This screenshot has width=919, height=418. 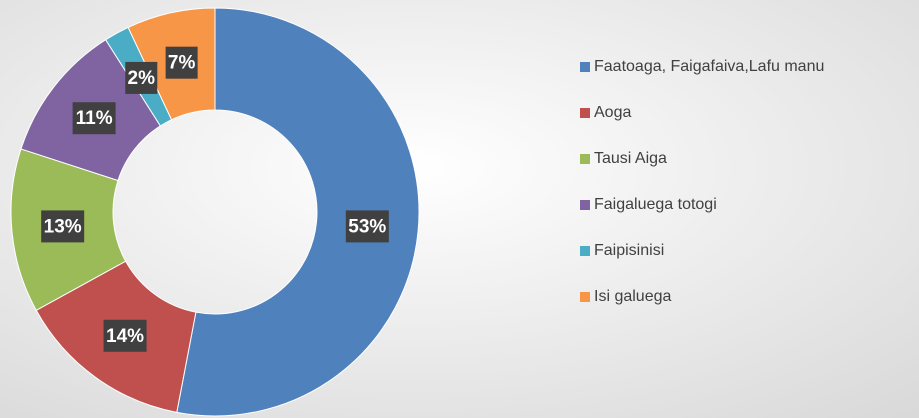 I want to click on data-label: 14%, so click(x=125, y=336).